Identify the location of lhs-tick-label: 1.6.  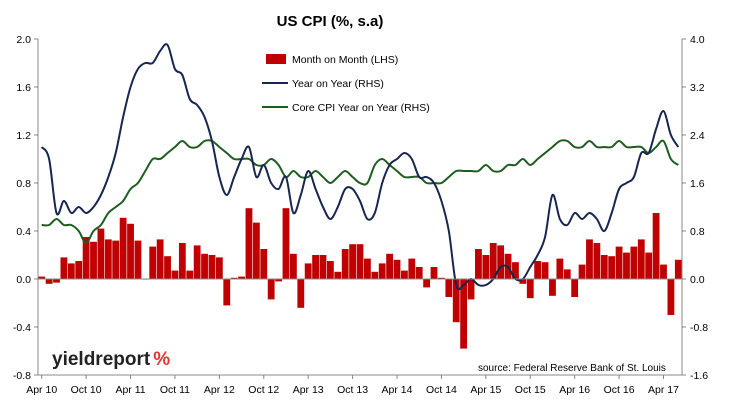
(23, 88).